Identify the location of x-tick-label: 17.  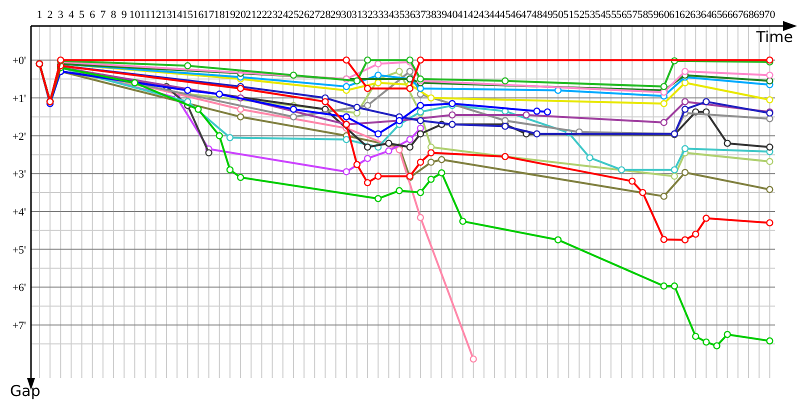
(209, 15).